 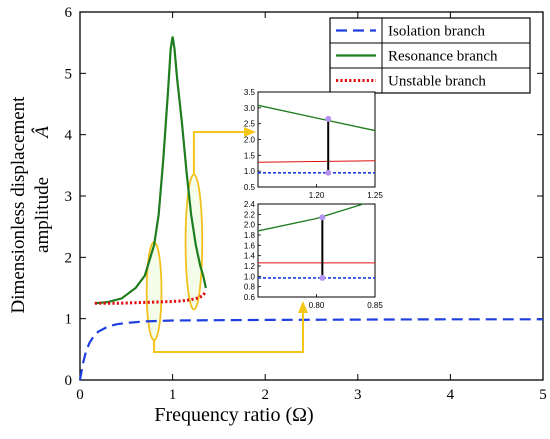 What do you see at coordinates (250, 235) in the screenshot?
I see `inset-y-tick-label: 1.8` at bounding box center [250, 235].